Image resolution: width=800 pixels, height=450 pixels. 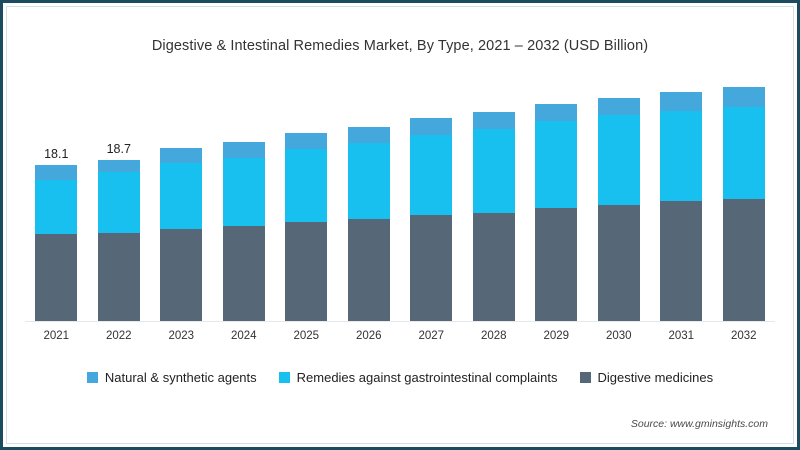 What do you see at coordinates (400, 321) in the screenshot?
I see `x-axis-line` at bounding box center [400, 321].